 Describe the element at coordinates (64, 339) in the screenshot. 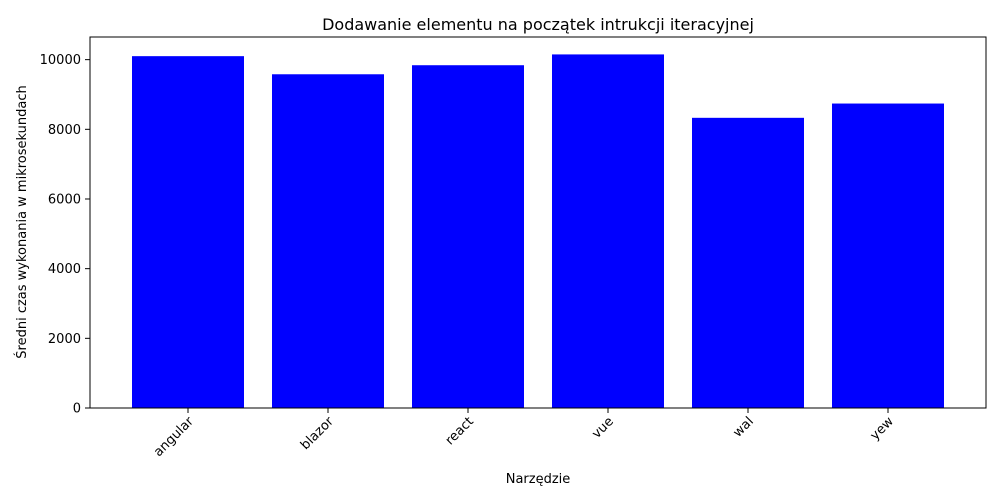

I see `y-tick-label: 2000` at that location.